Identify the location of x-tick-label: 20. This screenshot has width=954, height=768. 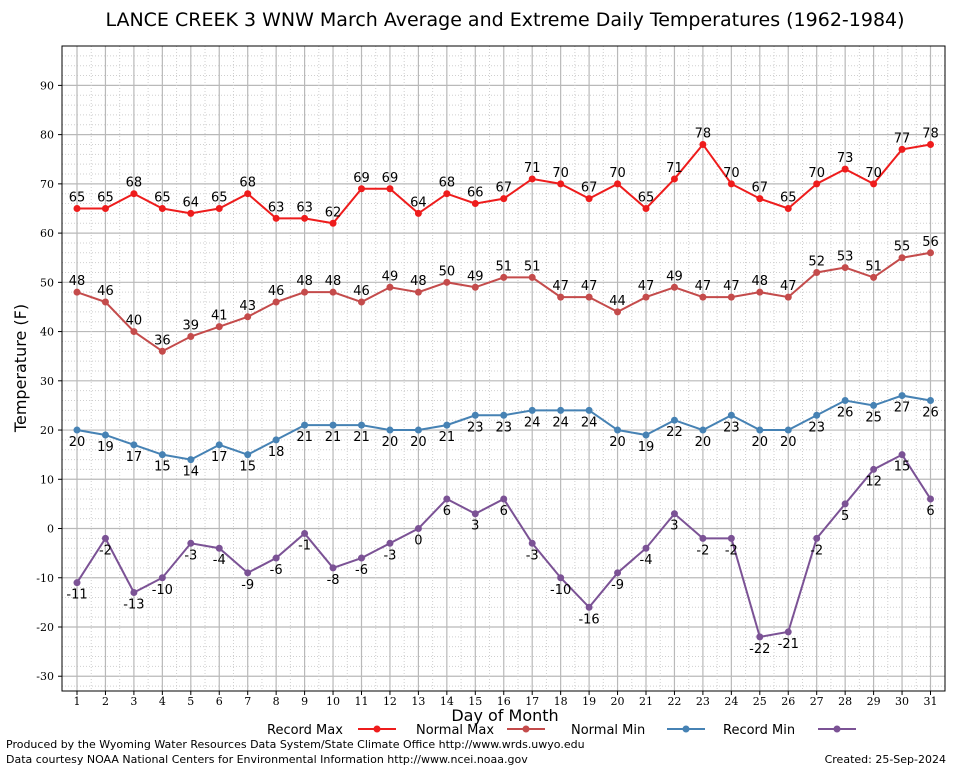
(618, 701).